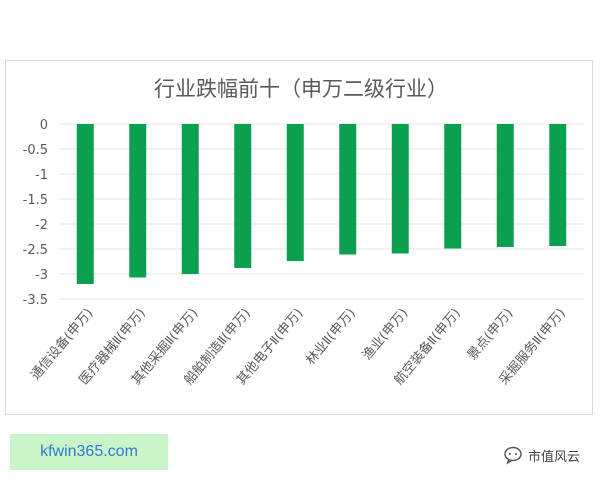  What do you see at coordinates (490, 334) in the screenshot?
I see `category-label: 景点(申万)` at bounding box center [490, 334].